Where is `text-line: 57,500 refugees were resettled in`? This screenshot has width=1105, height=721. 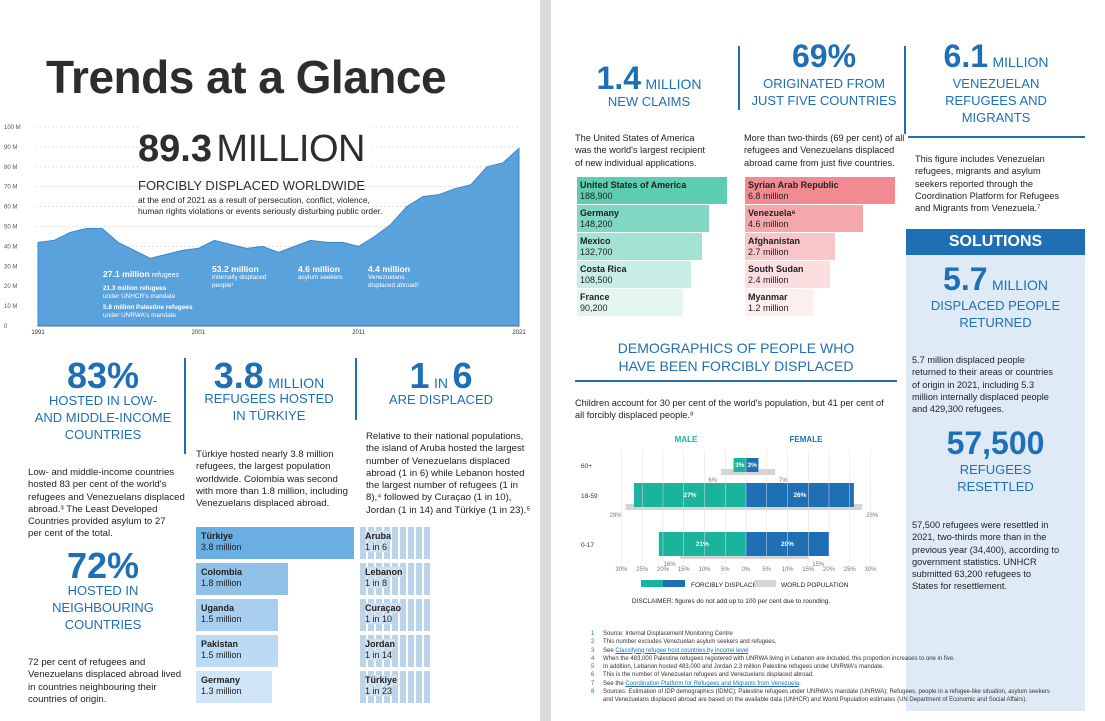 text-line: 57,500 refugees were resettled in is located at coordinates (980, 525).